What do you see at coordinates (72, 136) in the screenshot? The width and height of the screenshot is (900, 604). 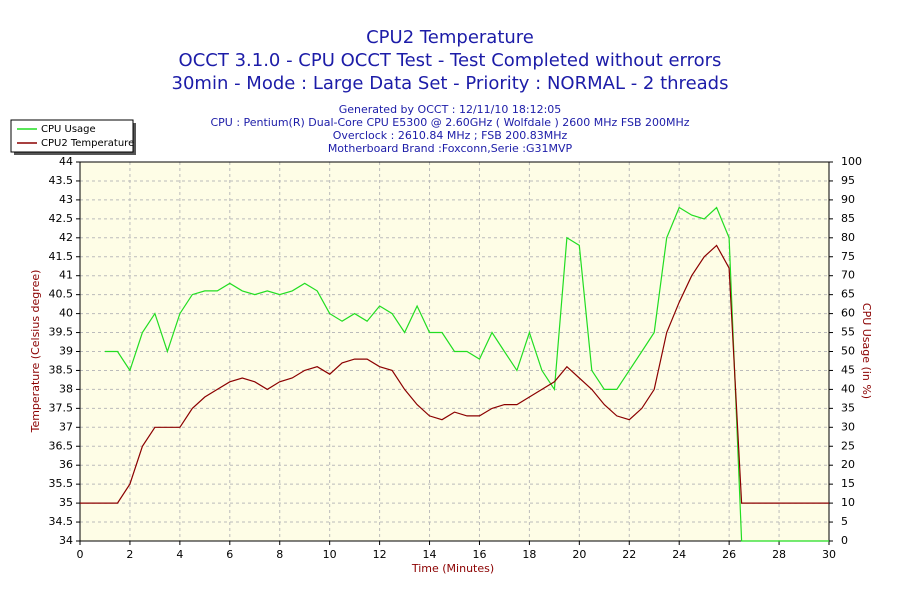 I see `legend` at bounding box center [72, 136].